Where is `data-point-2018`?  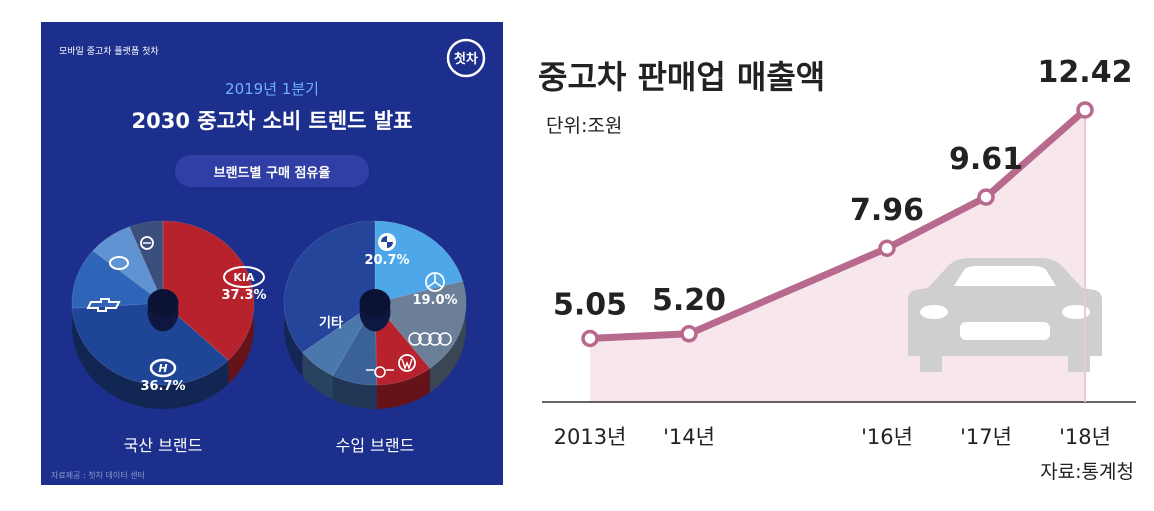 data-point-2018 is located at coordinates (1085, 110).